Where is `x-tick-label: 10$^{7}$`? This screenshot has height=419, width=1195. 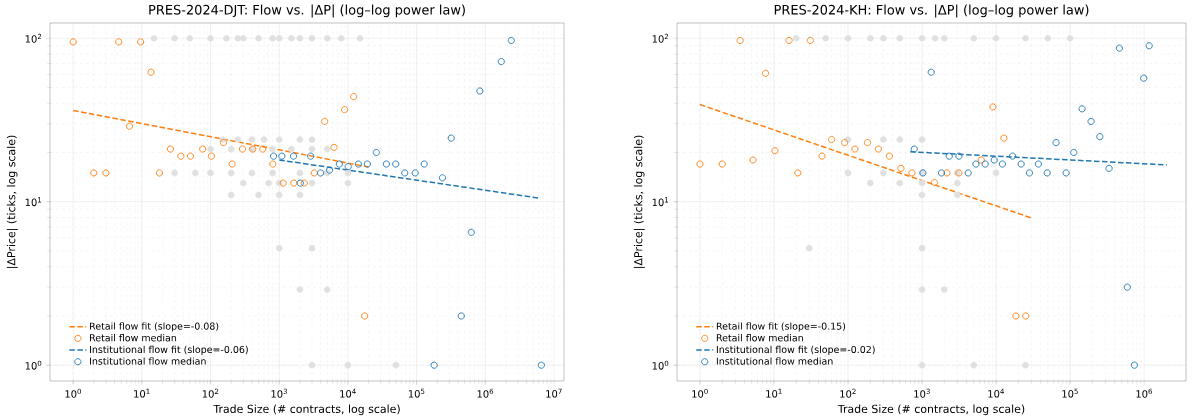
x-tick-label: 10$^{7}$ is located at coordinates (554, 393).